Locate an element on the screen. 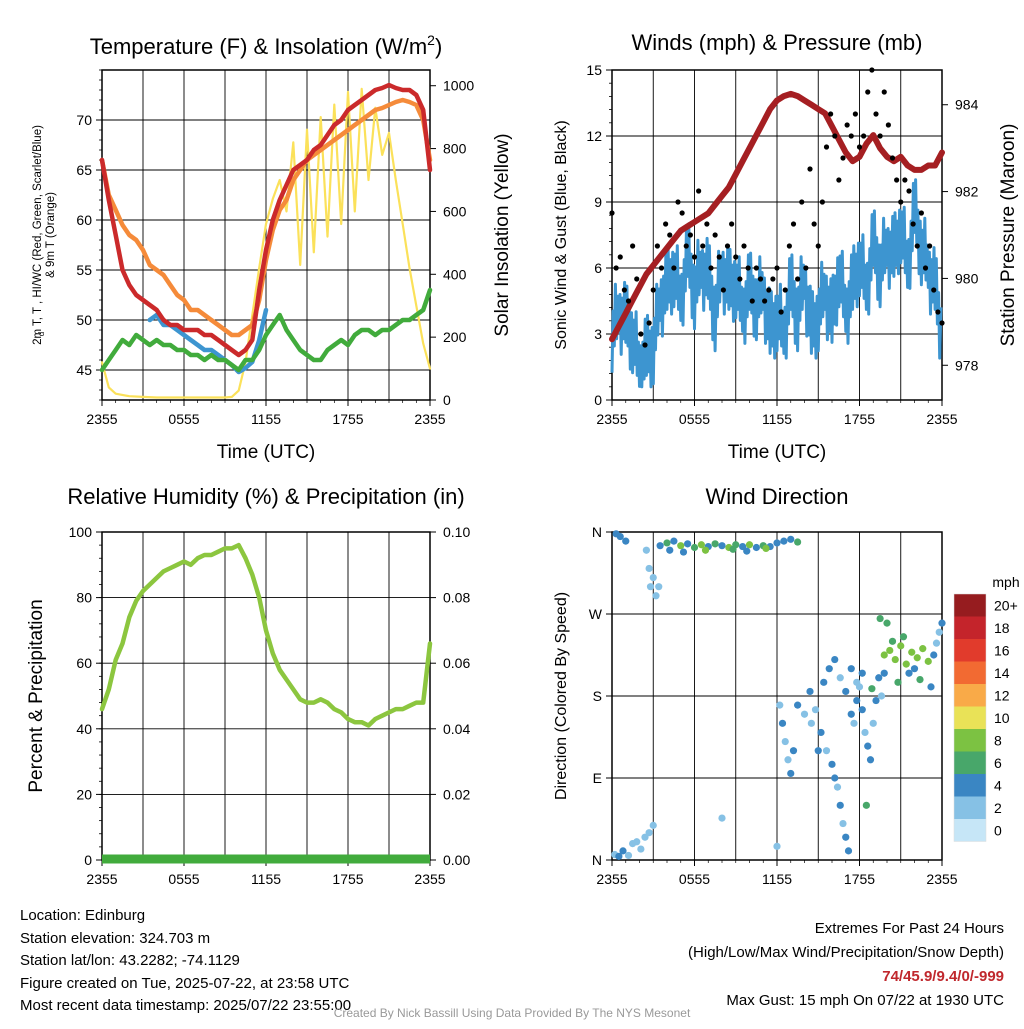 Image resolution: width=1024 pixels, height=1029 pixels. legend-label: 0 is located at coordinates (998, 830).